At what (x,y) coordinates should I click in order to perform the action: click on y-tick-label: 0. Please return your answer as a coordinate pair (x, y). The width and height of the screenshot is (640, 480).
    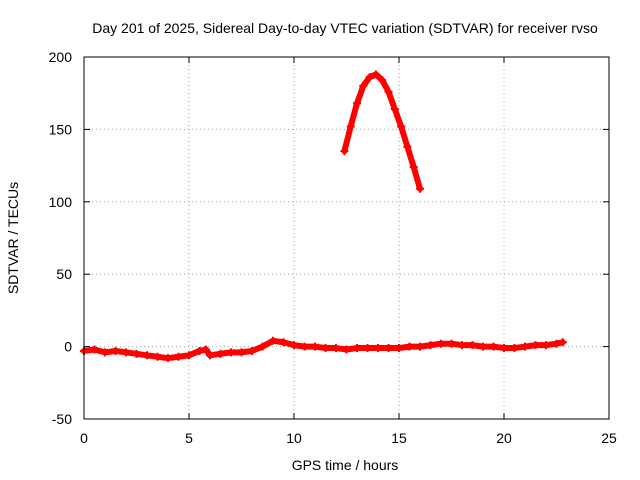
    Looking at the image, I should click on (68, 347).